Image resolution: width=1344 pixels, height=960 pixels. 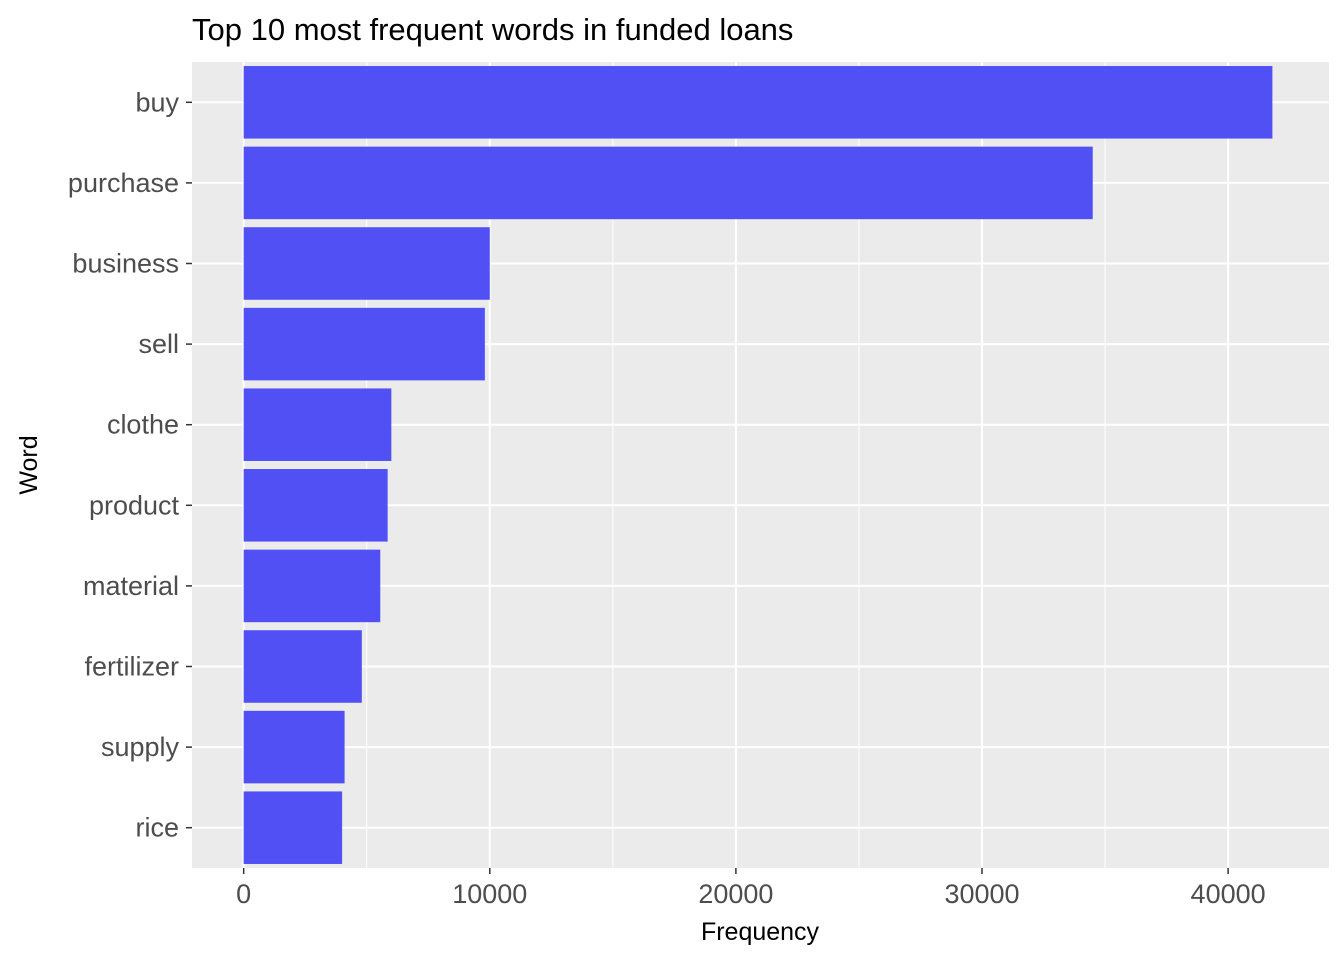 What do you see at coordinates (758, 102) in the screenshot?
I see `bar-buy` at bounding box center [758, 102].